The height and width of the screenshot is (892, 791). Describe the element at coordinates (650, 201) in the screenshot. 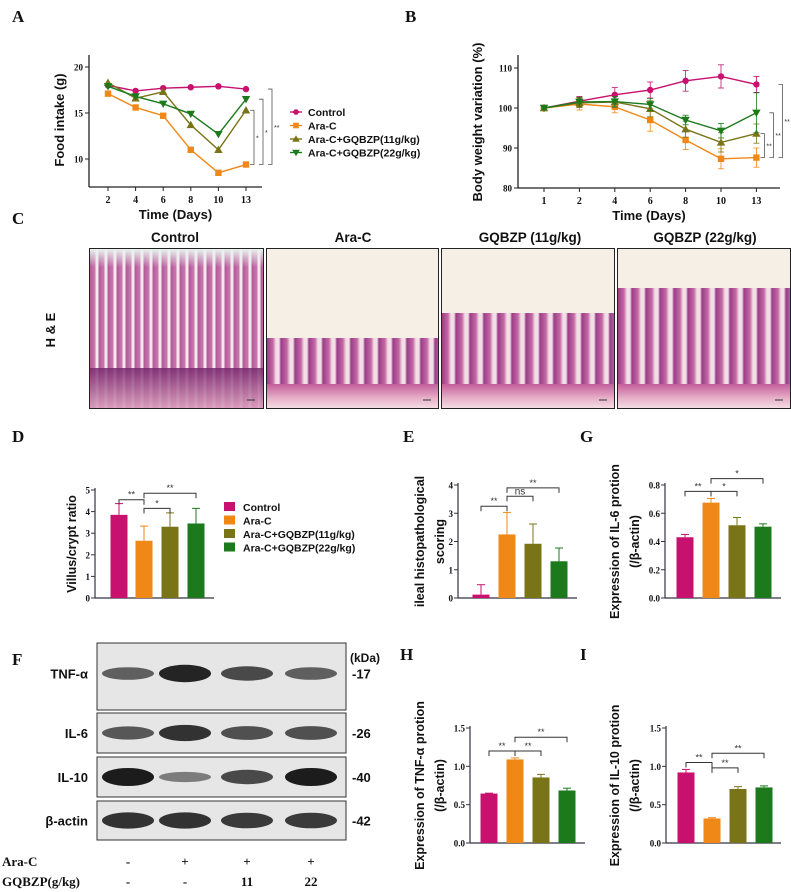

I see `x-tick-label: 6` at that location.